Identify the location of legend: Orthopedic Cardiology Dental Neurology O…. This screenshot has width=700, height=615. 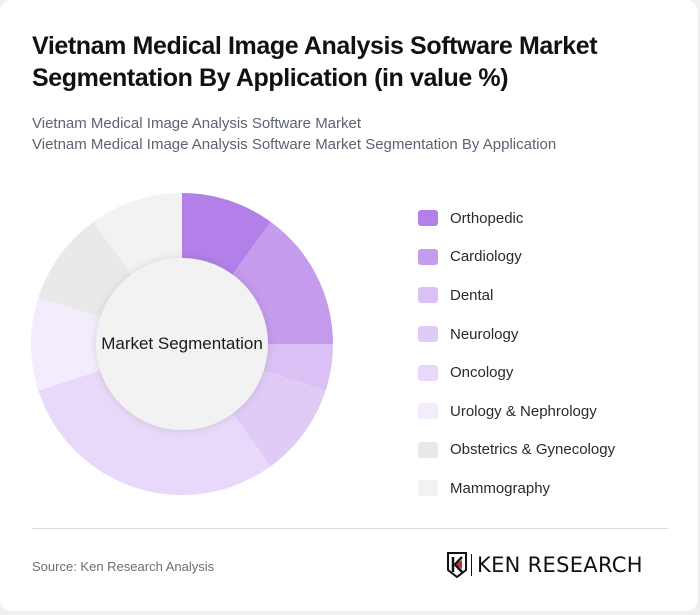
(516, 353).